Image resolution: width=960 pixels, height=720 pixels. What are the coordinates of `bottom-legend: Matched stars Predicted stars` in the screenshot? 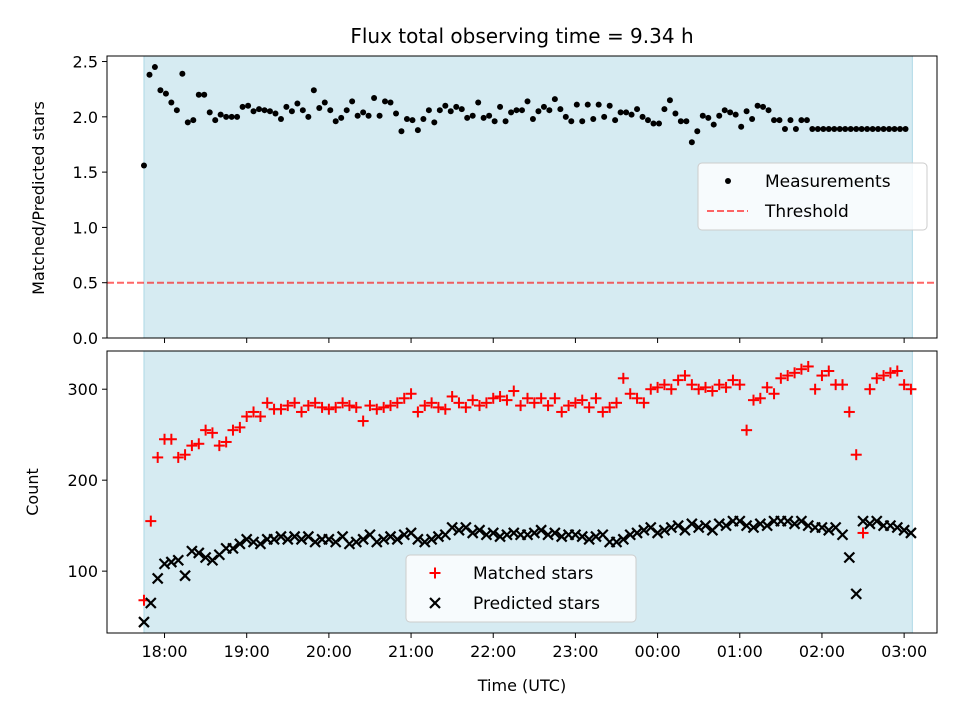 It's located at (521, 588).